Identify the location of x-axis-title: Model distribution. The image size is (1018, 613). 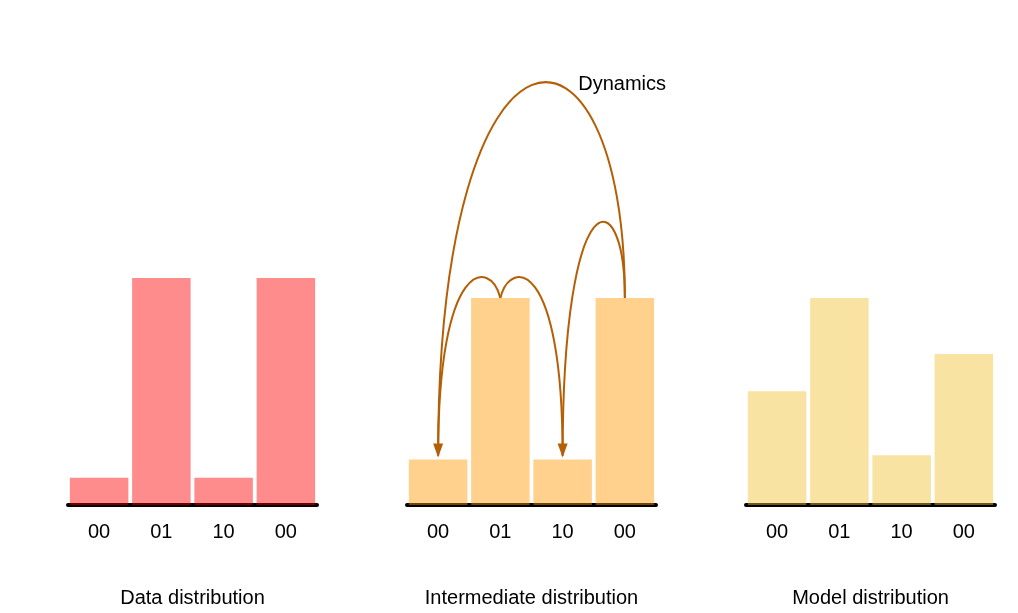
(870, 597).